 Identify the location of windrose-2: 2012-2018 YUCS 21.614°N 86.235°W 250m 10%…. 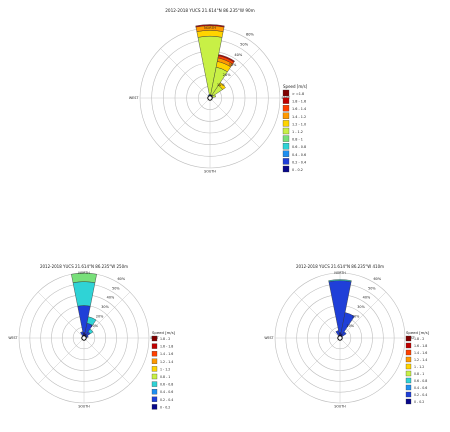
(92, 337).